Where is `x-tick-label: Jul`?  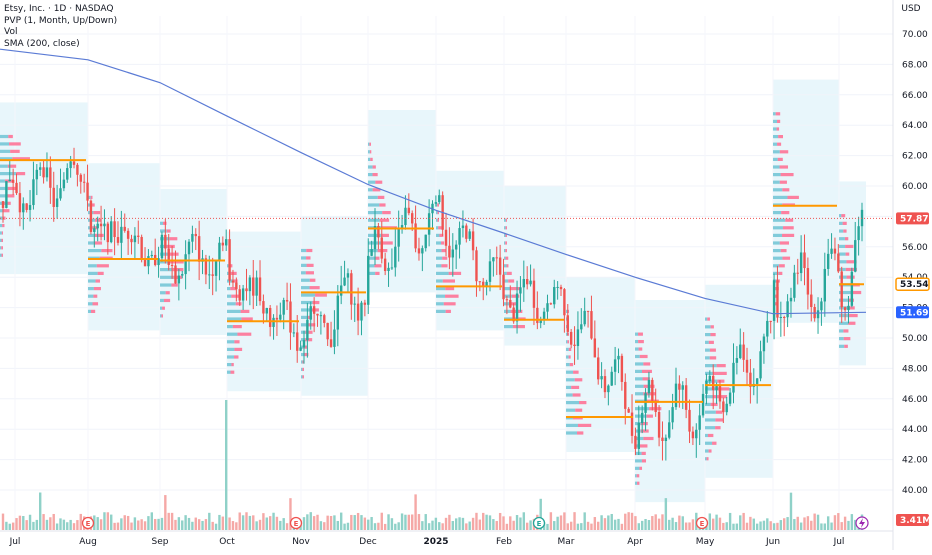
x-tick-label: Jul is located at coordinates (839, 542).